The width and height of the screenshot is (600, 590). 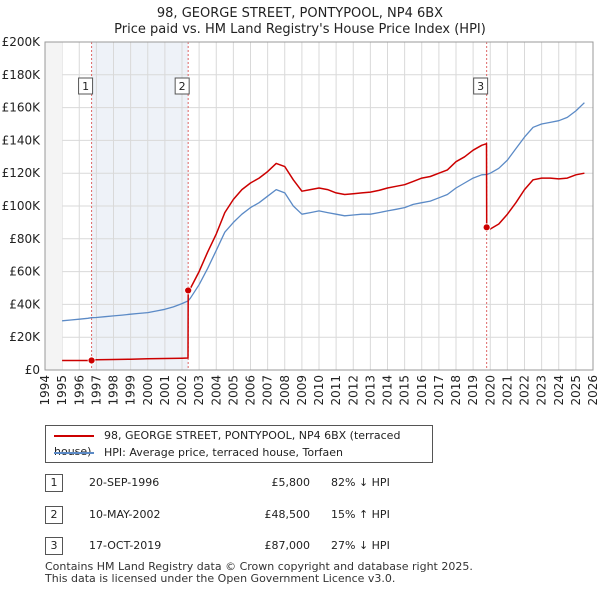 What do you see at coordinates (25, 272) in the screenshot?
I see `y-tick-label: £60K` at bounding box center [25, 272].